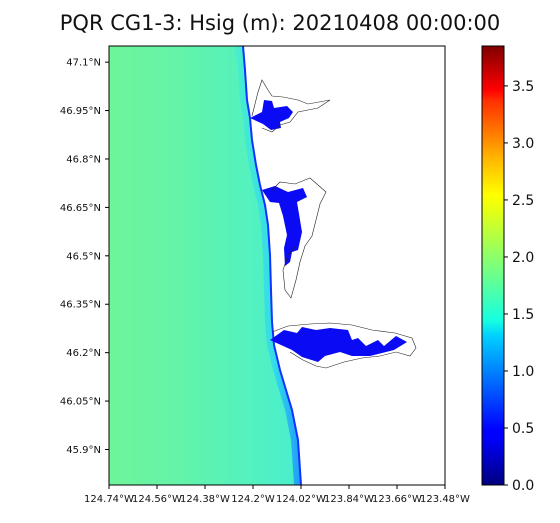  I want to click on colorbar-ticks: 0.0 0.5 1.0 1.5 2.0 2.5 3.0 3.5, so click(519, 286).